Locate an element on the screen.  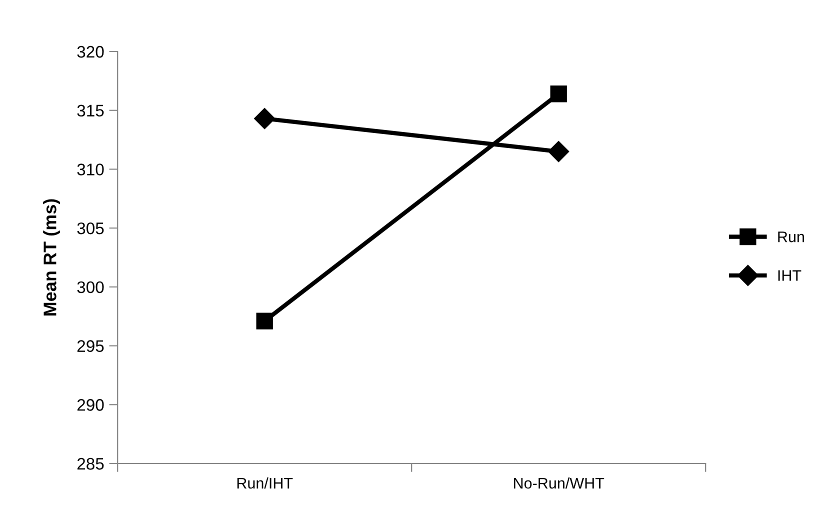
y-tick-label: 310 is located at coordinates (90, 170).